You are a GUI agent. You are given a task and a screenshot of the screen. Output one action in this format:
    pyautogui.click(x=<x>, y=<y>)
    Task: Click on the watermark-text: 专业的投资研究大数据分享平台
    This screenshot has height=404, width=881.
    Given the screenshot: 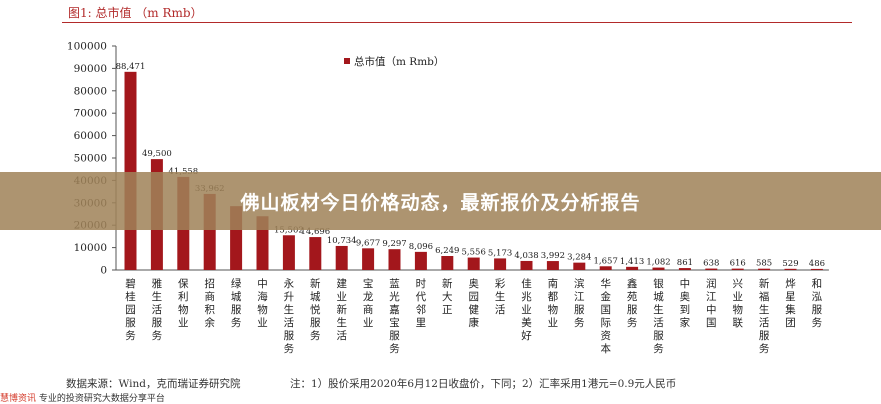 What is the action you would take?
    pyautogui.click(x=101, y=399)
    